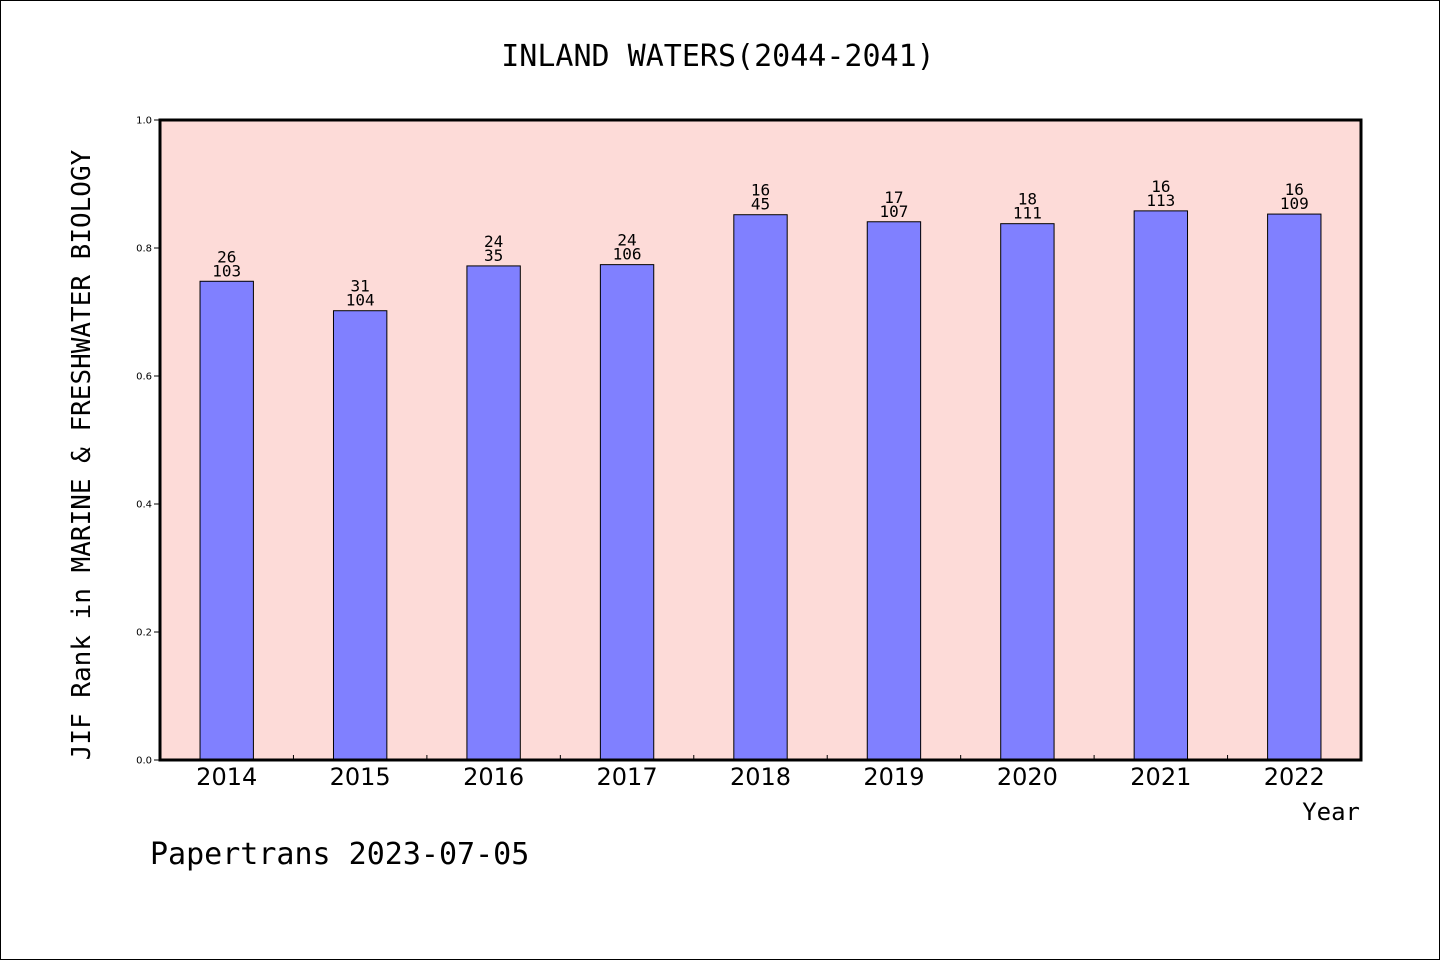 The width and height of the screenshot is (1440, 960). What do you see at coordinates (339, 854) in the screenshot?
I see `footer-text: Papertrans 2023-07-05` at bounding box center [339, 854].